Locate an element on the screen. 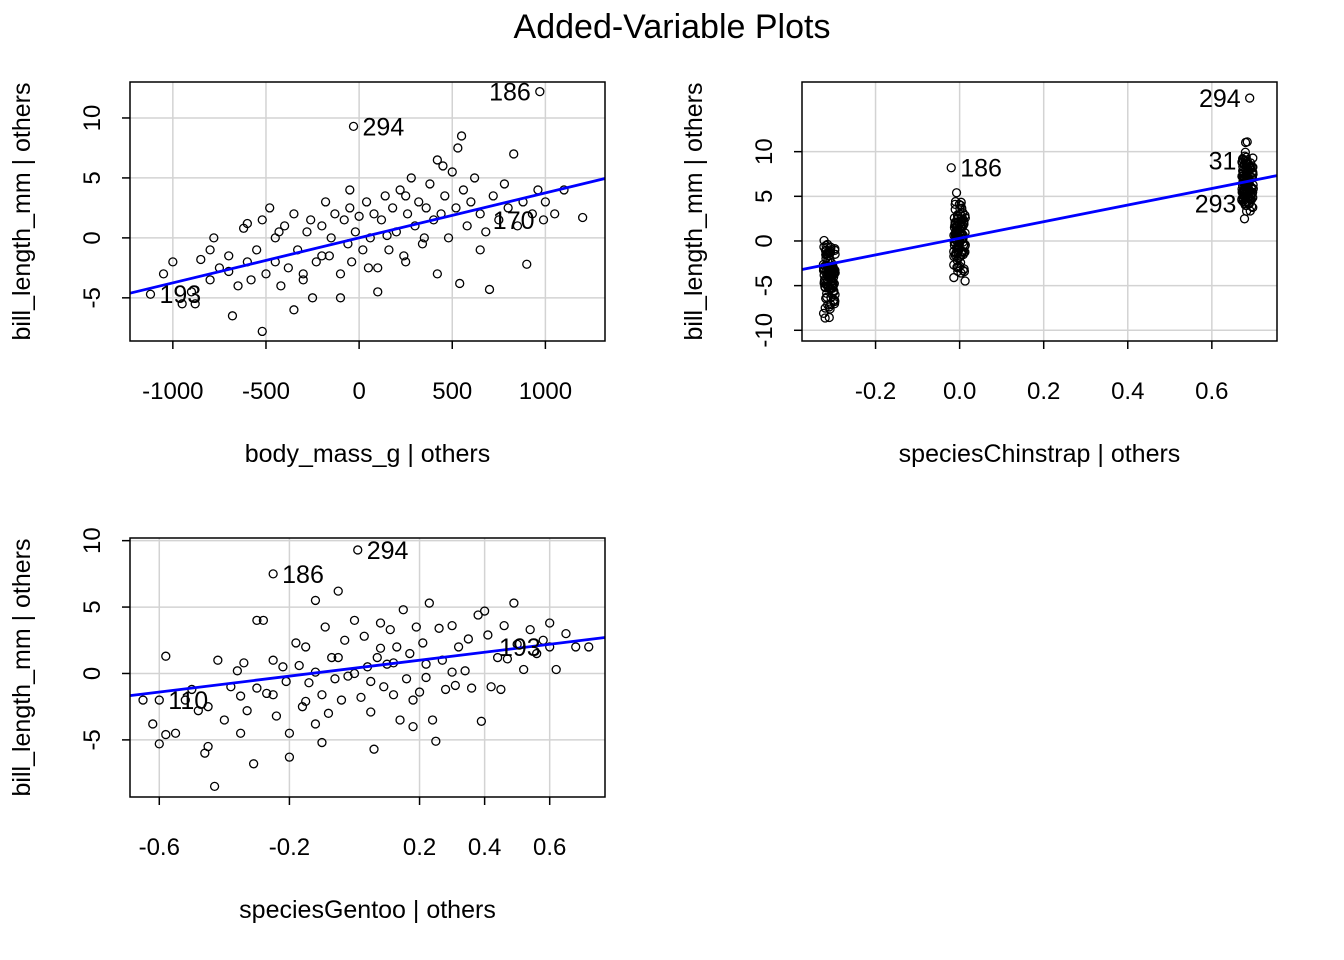 The width and height of the screenshot is (1344, 960). x-tick-label: -500 is located at coordinates (266, 391).